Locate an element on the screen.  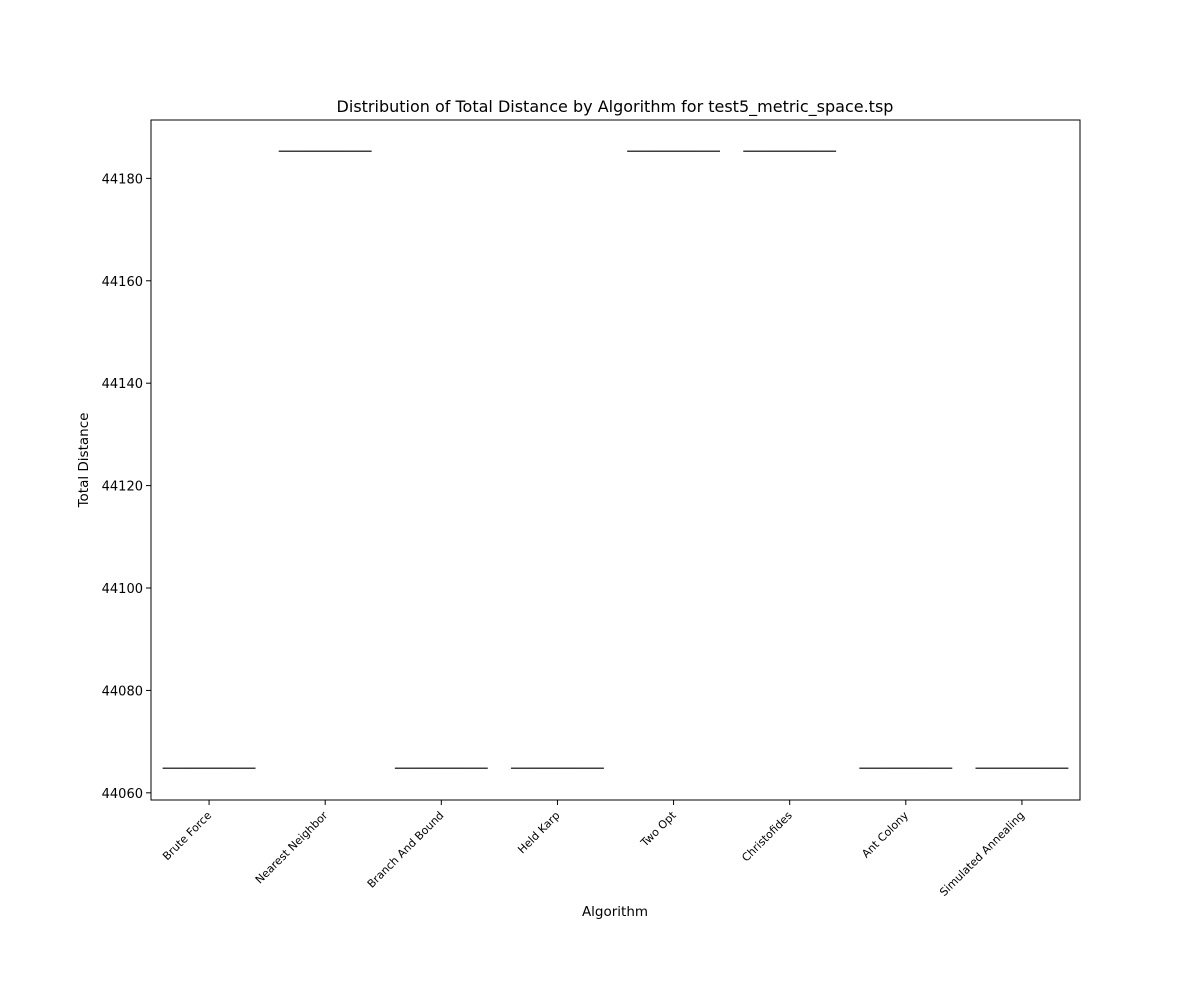
y-tick-label: 44100 is located at coordinates (122, 589).